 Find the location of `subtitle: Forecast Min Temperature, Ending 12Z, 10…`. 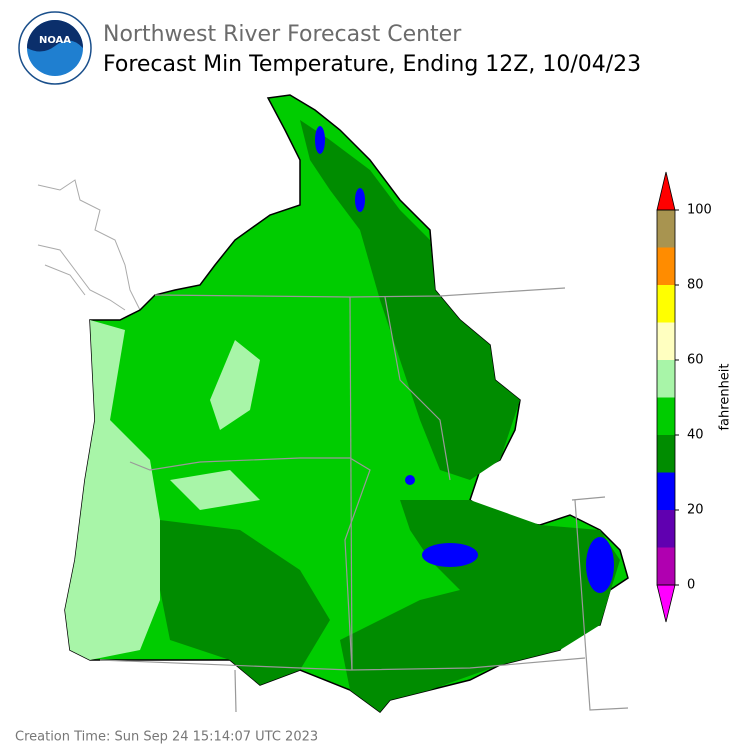

subtitle: Forecast Min Temperature, Ending 12Z, 10… is located at coordinates (372, 64).